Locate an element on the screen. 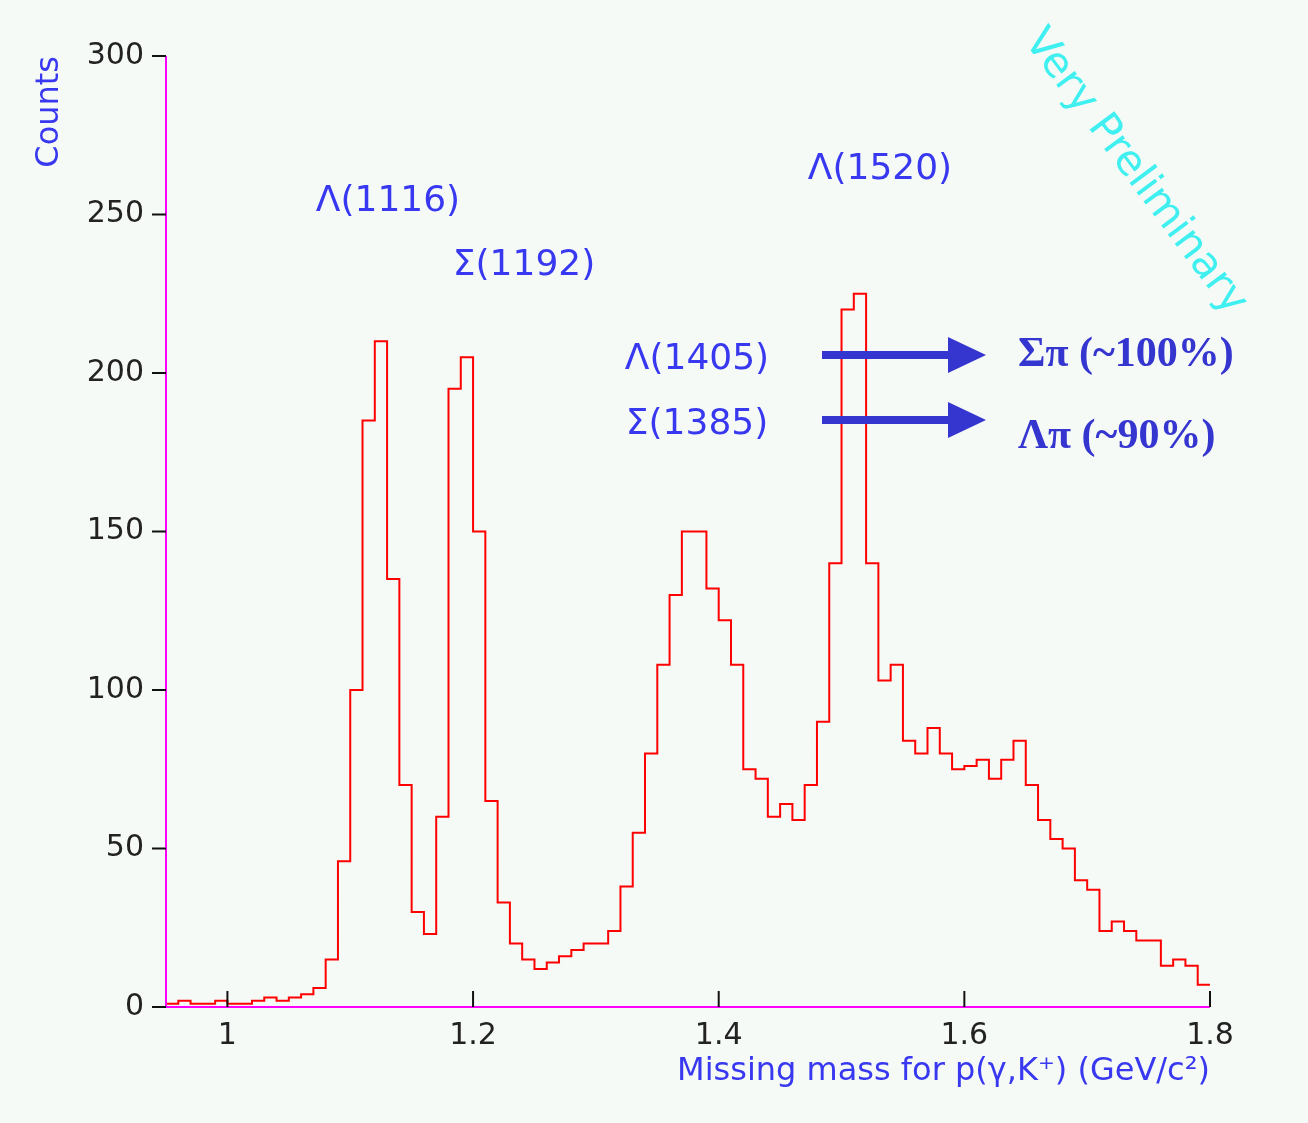 This screenshot has height=1123, width=1308. y-tick-label: 150 is located at coordinates (115, 529).